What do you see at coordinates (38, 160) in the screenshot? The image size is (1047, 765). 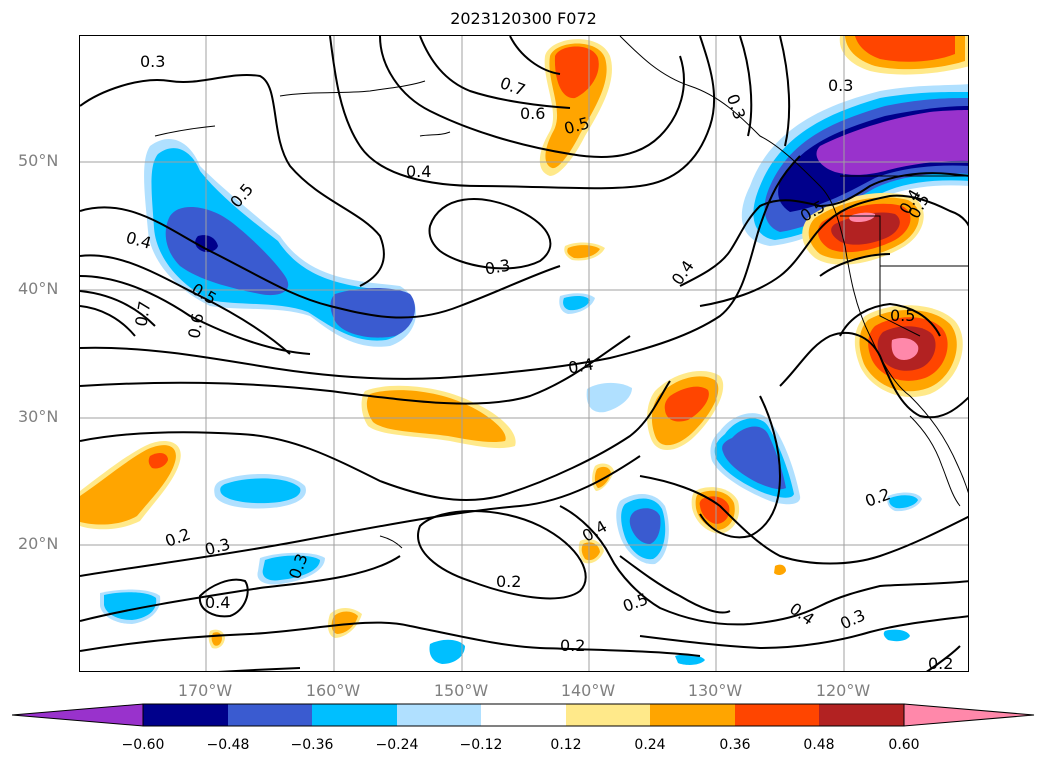 I see `lat-label-50n: 50°N` at bounding box center [38, 160].